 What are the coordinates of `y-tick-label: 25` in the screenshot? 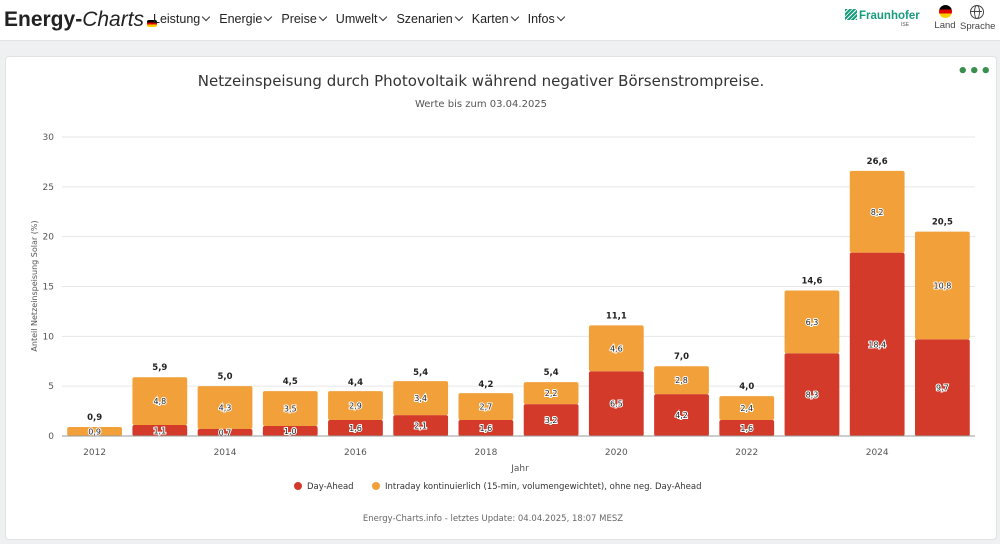 It's located at (48, 188).